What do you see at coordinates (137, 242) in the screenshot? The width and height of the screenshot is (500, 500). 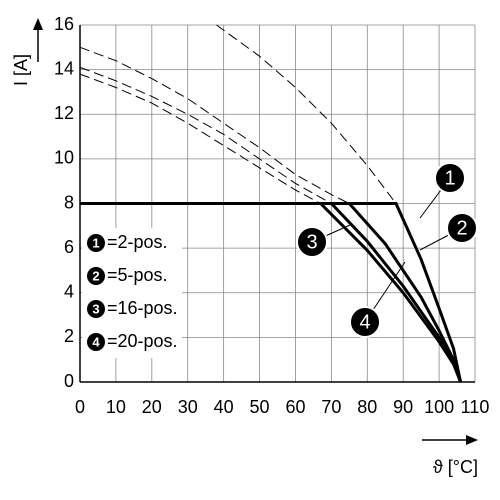 I see `legend-label: =2-pos.` at bounding box center [137, 242].